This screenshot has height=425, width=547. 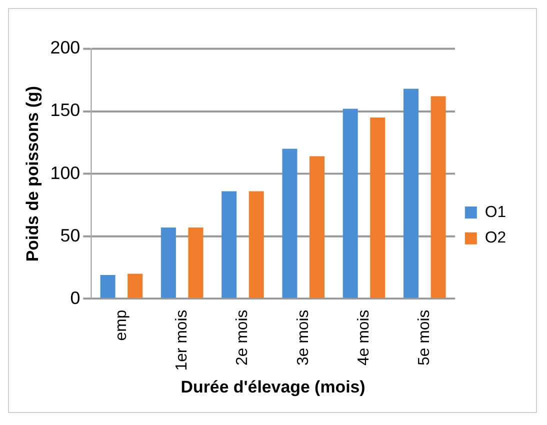 I want to click on y-tick-label: 50, so click(x=70, y=235).